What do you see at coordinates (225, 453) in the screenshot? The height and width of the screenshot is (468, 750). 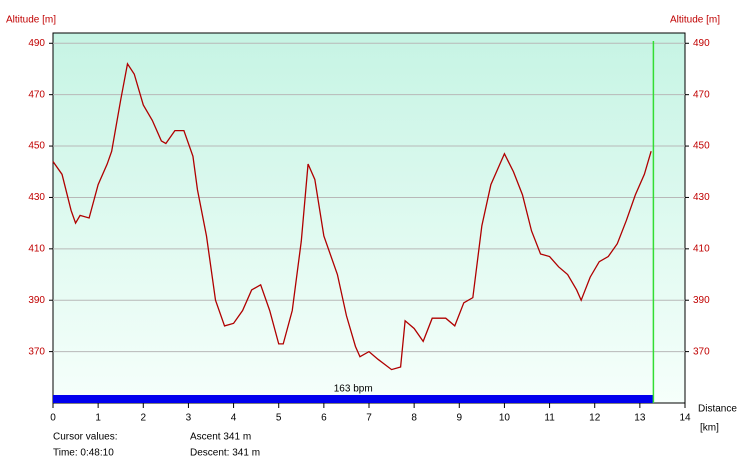 I see `footer-descent: Descent: 341 m` at bounding box center [225, 453].